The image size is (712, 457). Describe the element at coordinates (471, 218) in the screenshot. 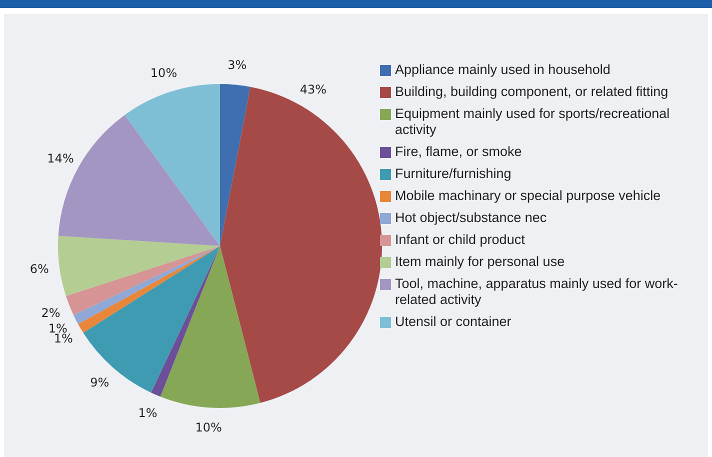

I see `legend-label: Hot object/substance nec` at that location.